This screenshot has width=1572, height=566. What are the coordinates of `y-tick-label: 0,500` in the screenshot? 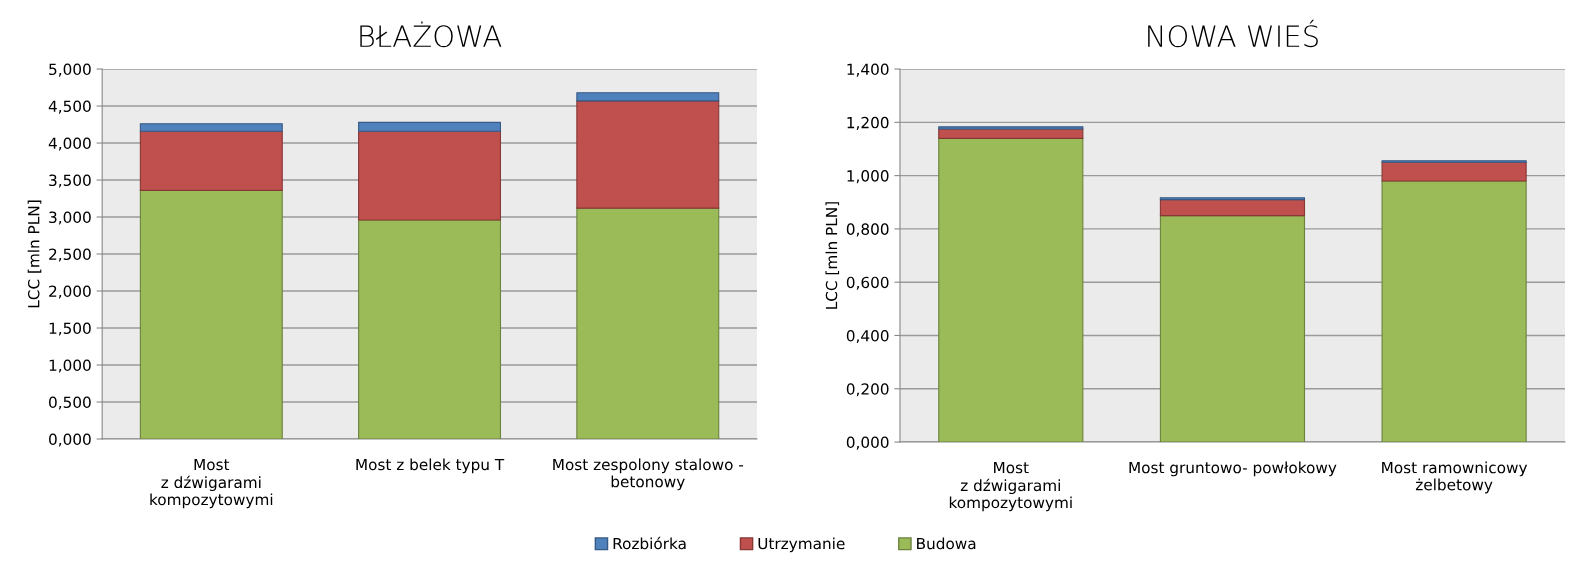 It's located at (70, 403).